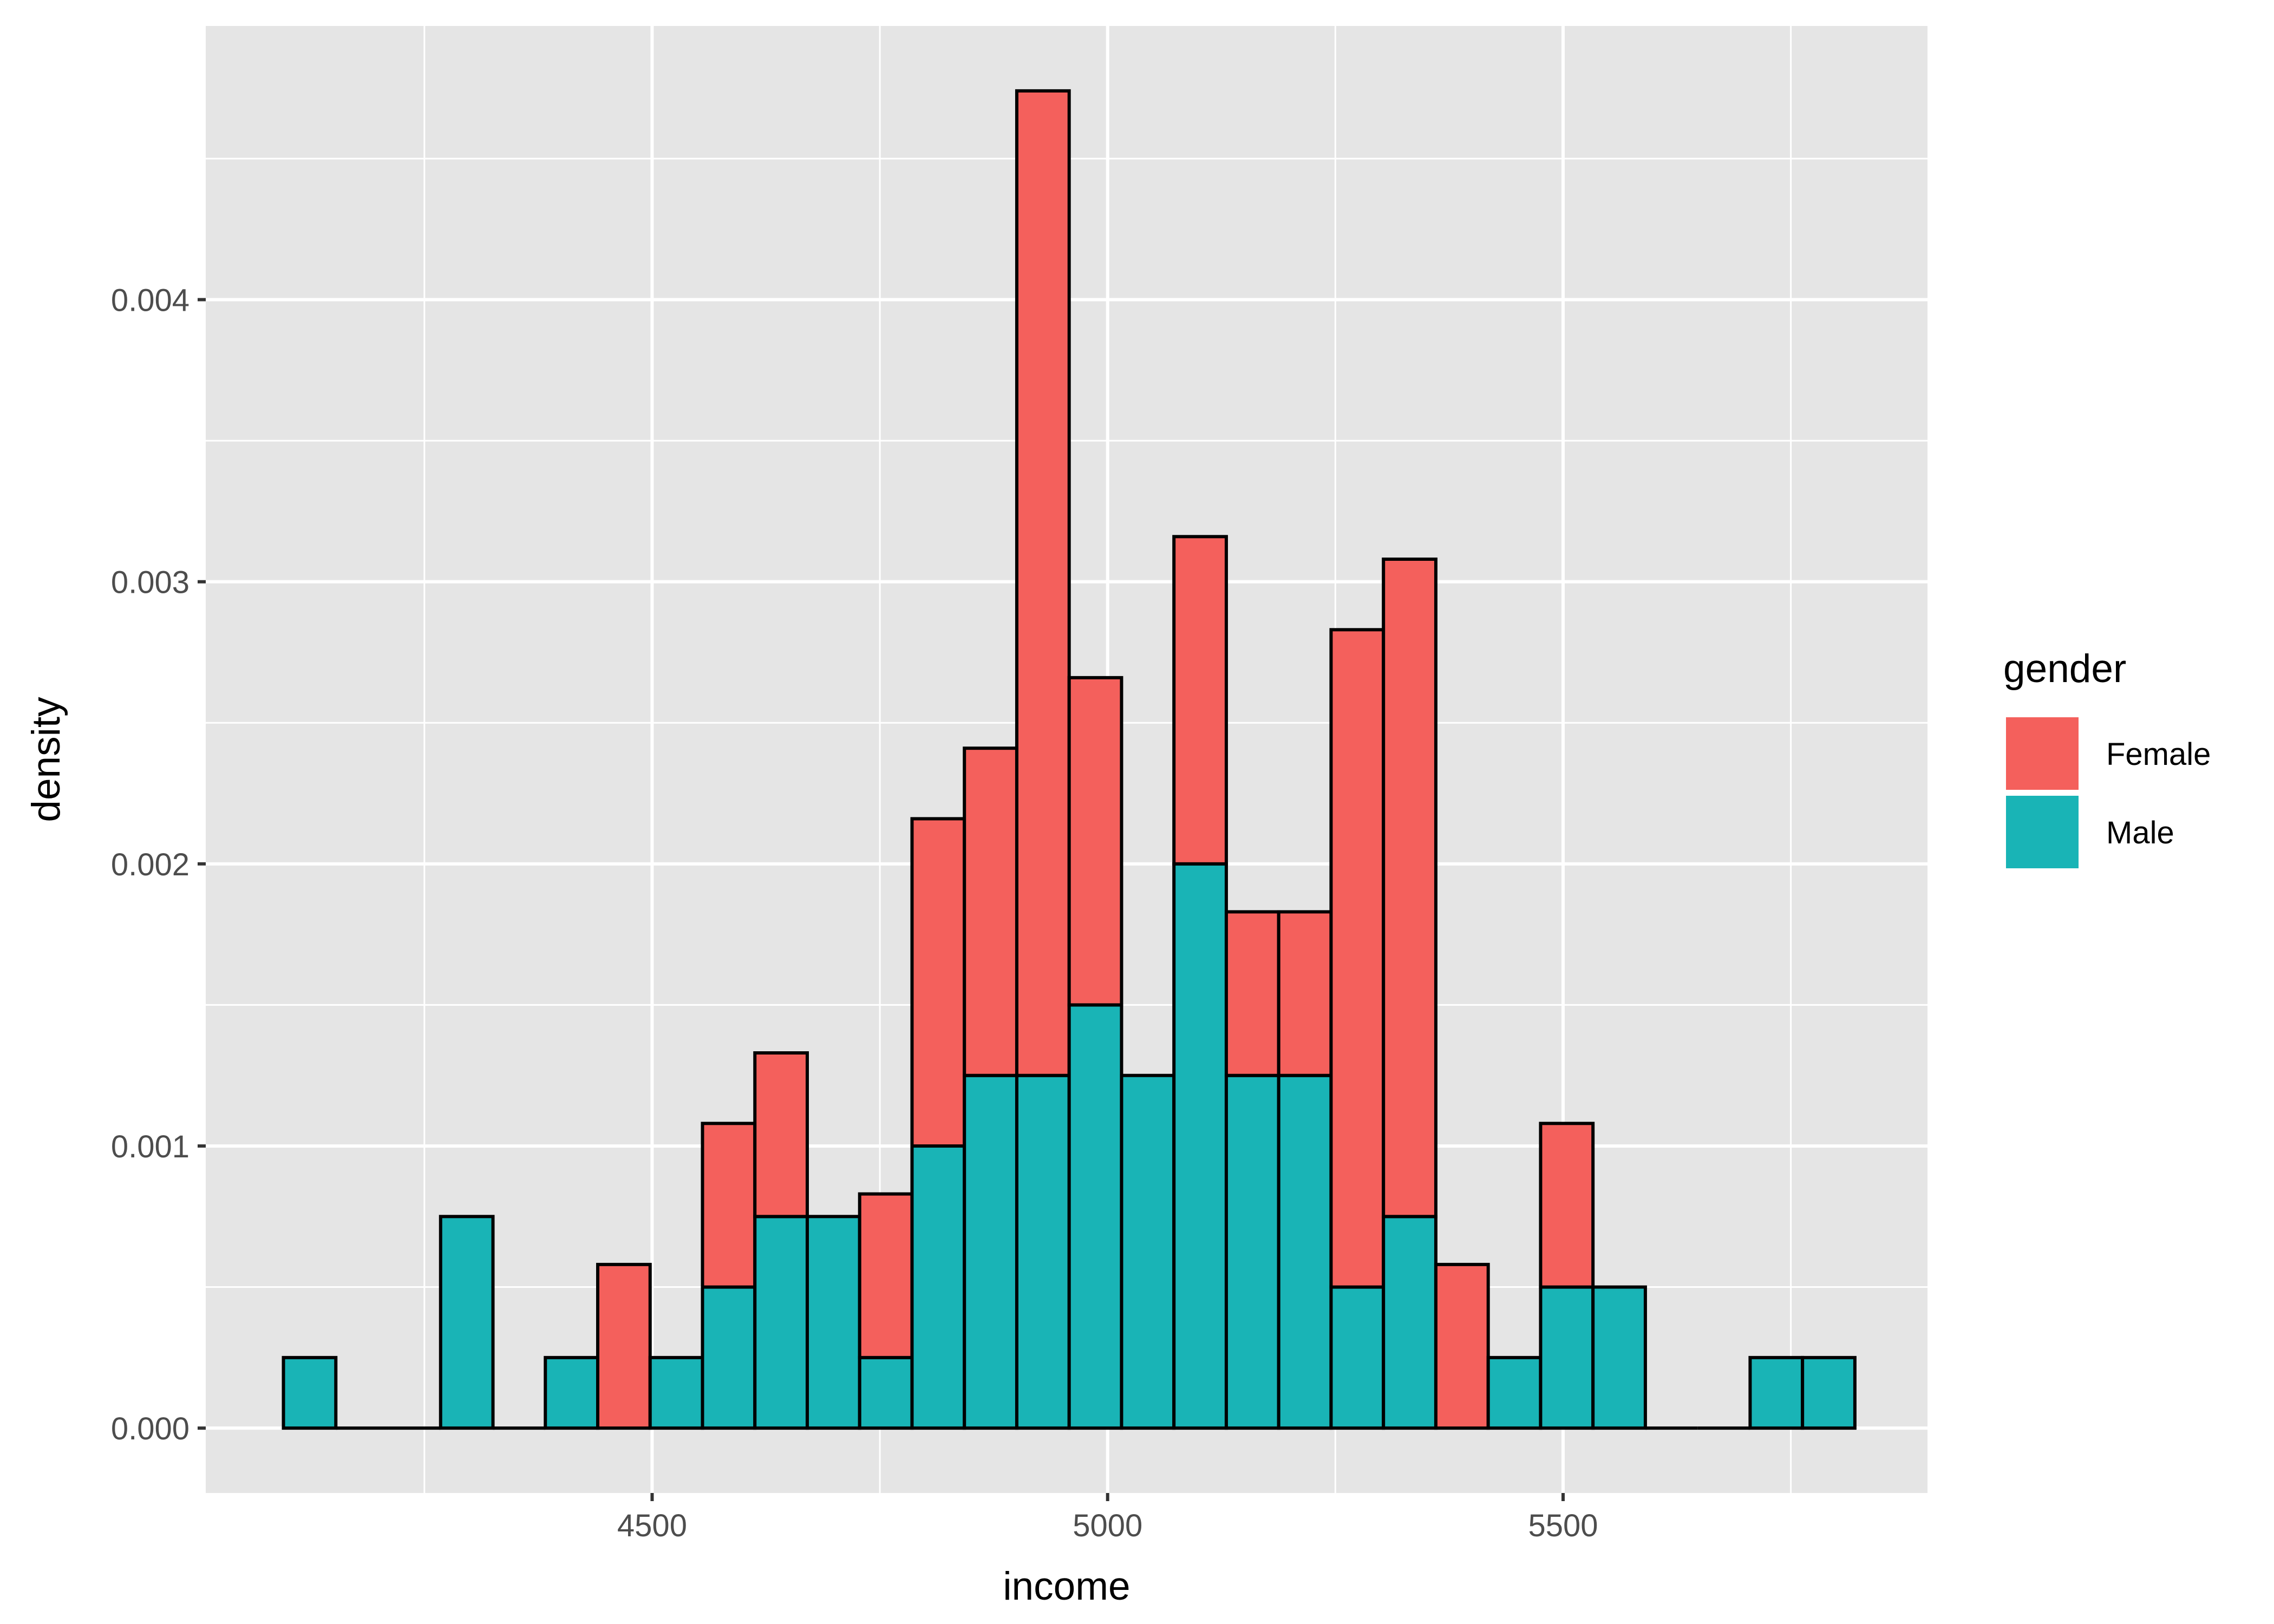  Describe the element at coordinates (1108, 1526) in the screenshot. I see `x-tick-label-1: 5000` at that location.